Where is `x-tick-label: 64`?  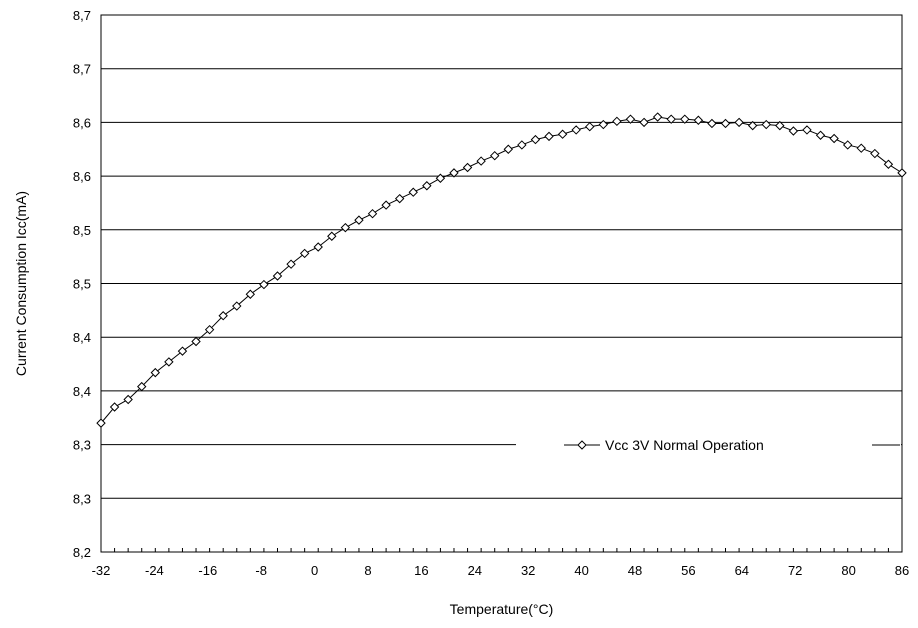
x-tick-label: 64 is located at coordinates (742, 570).